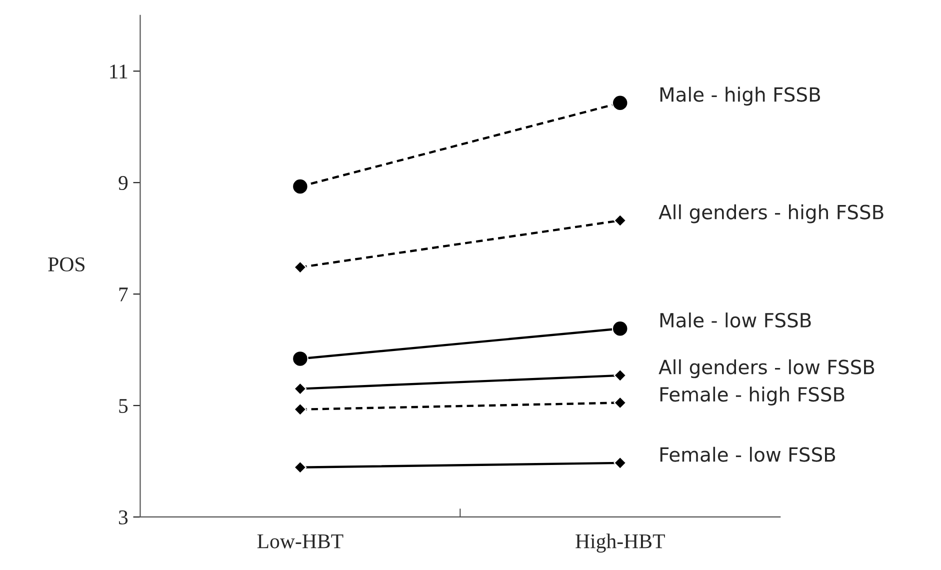 This screenshot has width=941, height=570. What do you see at coordinates (123, 517) in the screenshot?
I see `y-tick-label: 3` at bounding box center [123, 517].